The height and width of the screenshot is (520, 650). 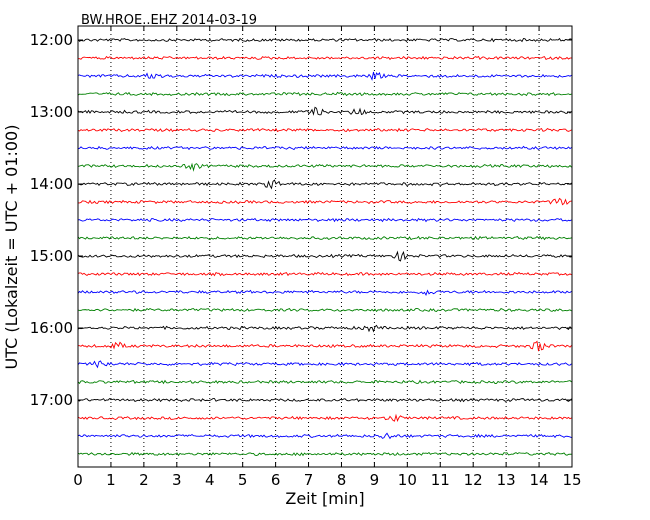 What do you see at coordinates (78, 480) in the screenshot?
I see `x-tick-label: 0` at bounding box center [78, 480].